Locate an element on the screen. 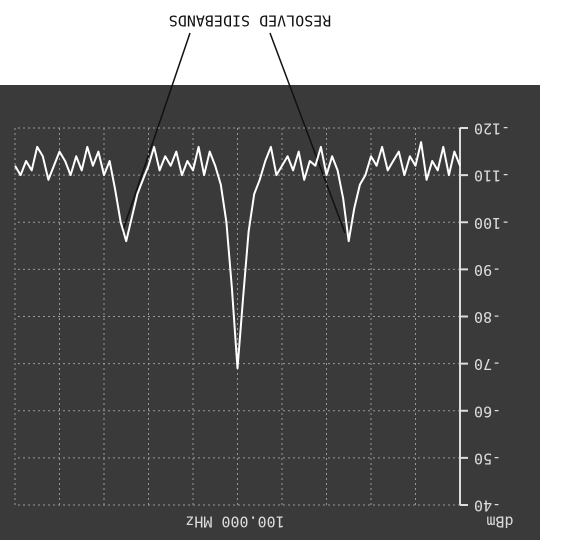  y-tick-label: -100 is located at coordinates (492, 223).